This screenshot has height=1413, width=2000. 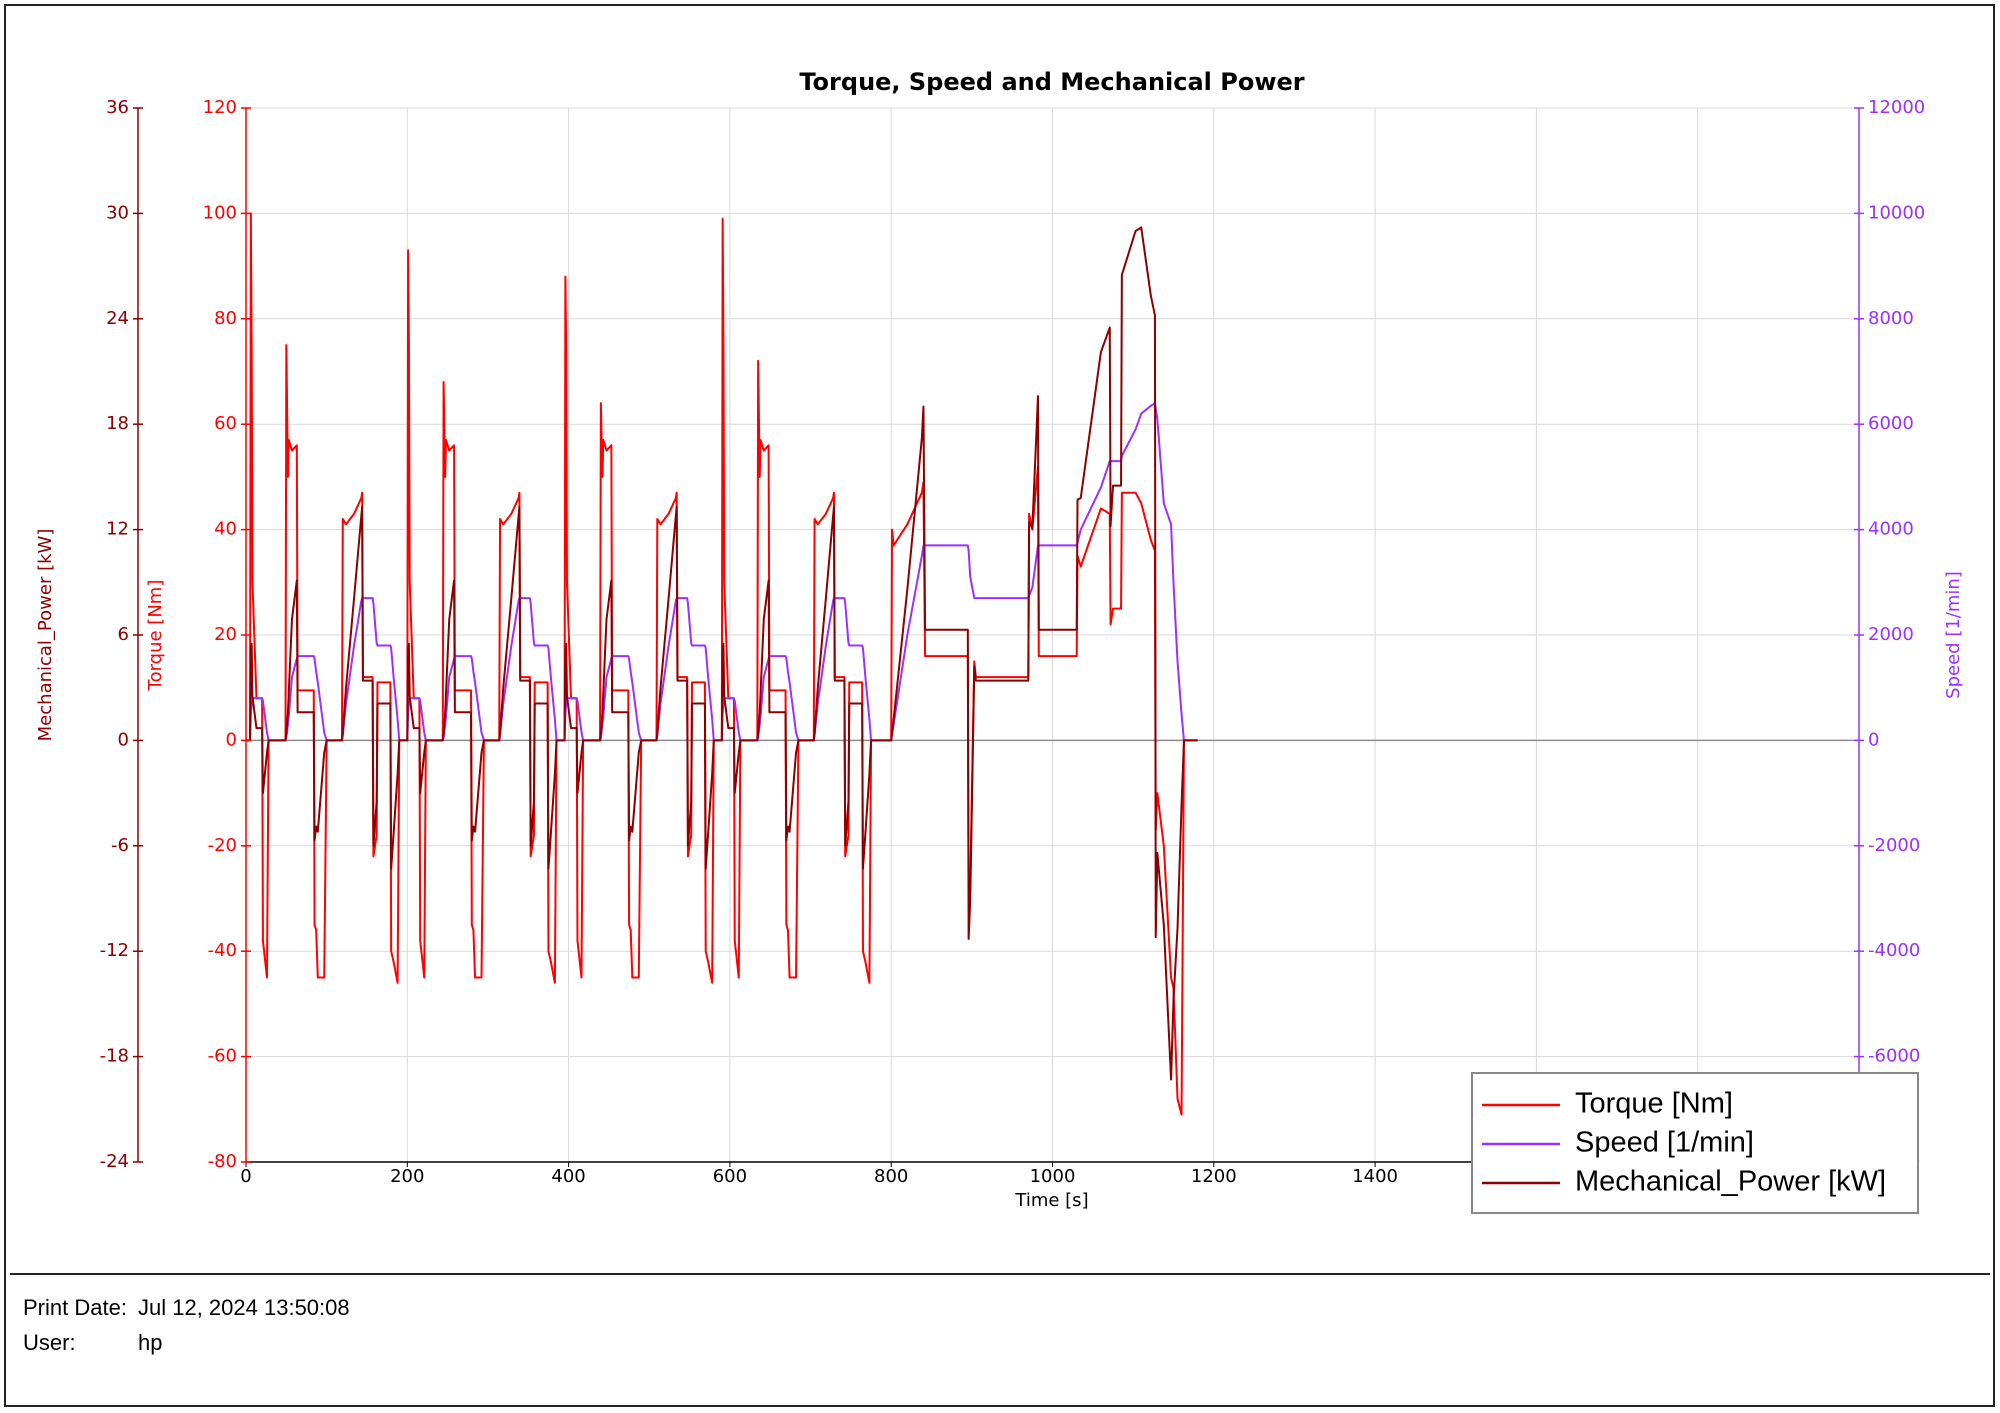 What do you see at coordinates (220, 212) in the screenshot?
I see `y-tick-label: 100` at bounding box center [220, 212].